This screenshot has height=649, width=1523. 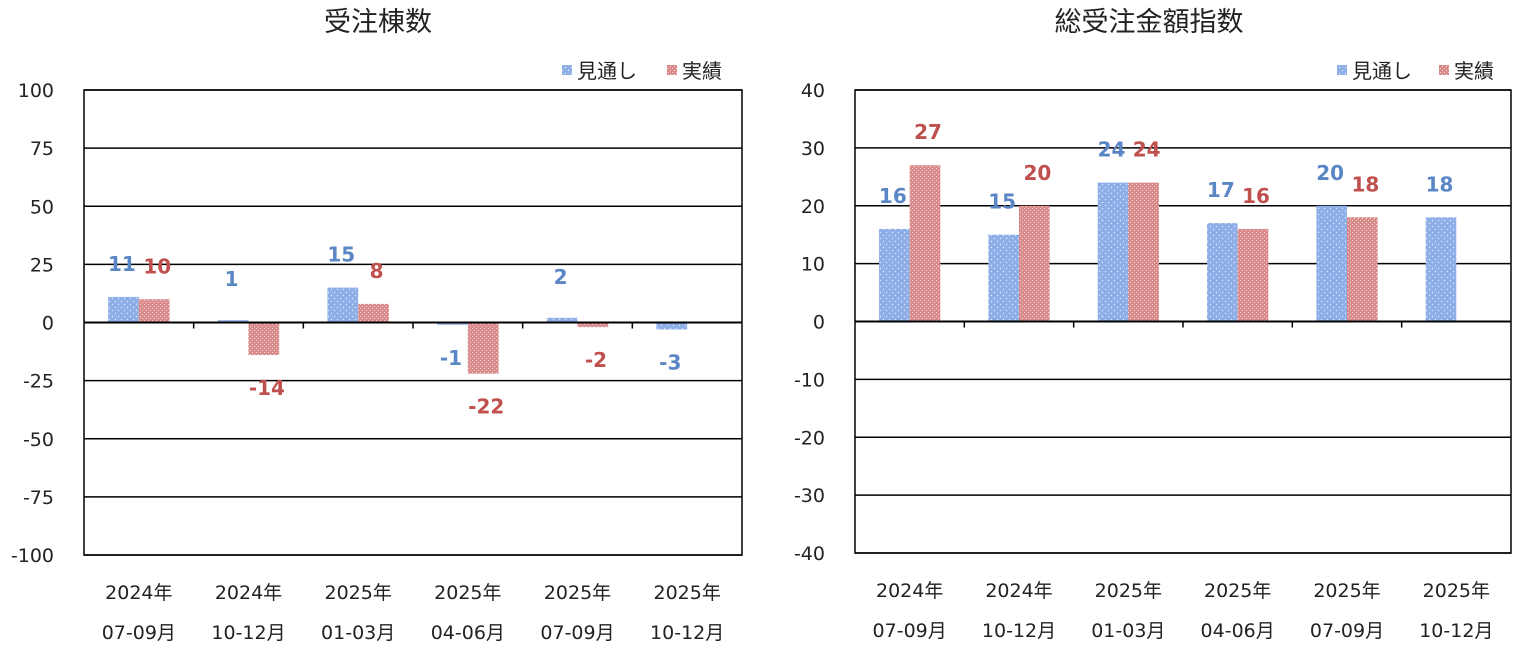 What do you see at coordinates (377, 271) in the screenshot?
I see `chart-1-data-label-actual: 8` at bounding box center [377, 271].